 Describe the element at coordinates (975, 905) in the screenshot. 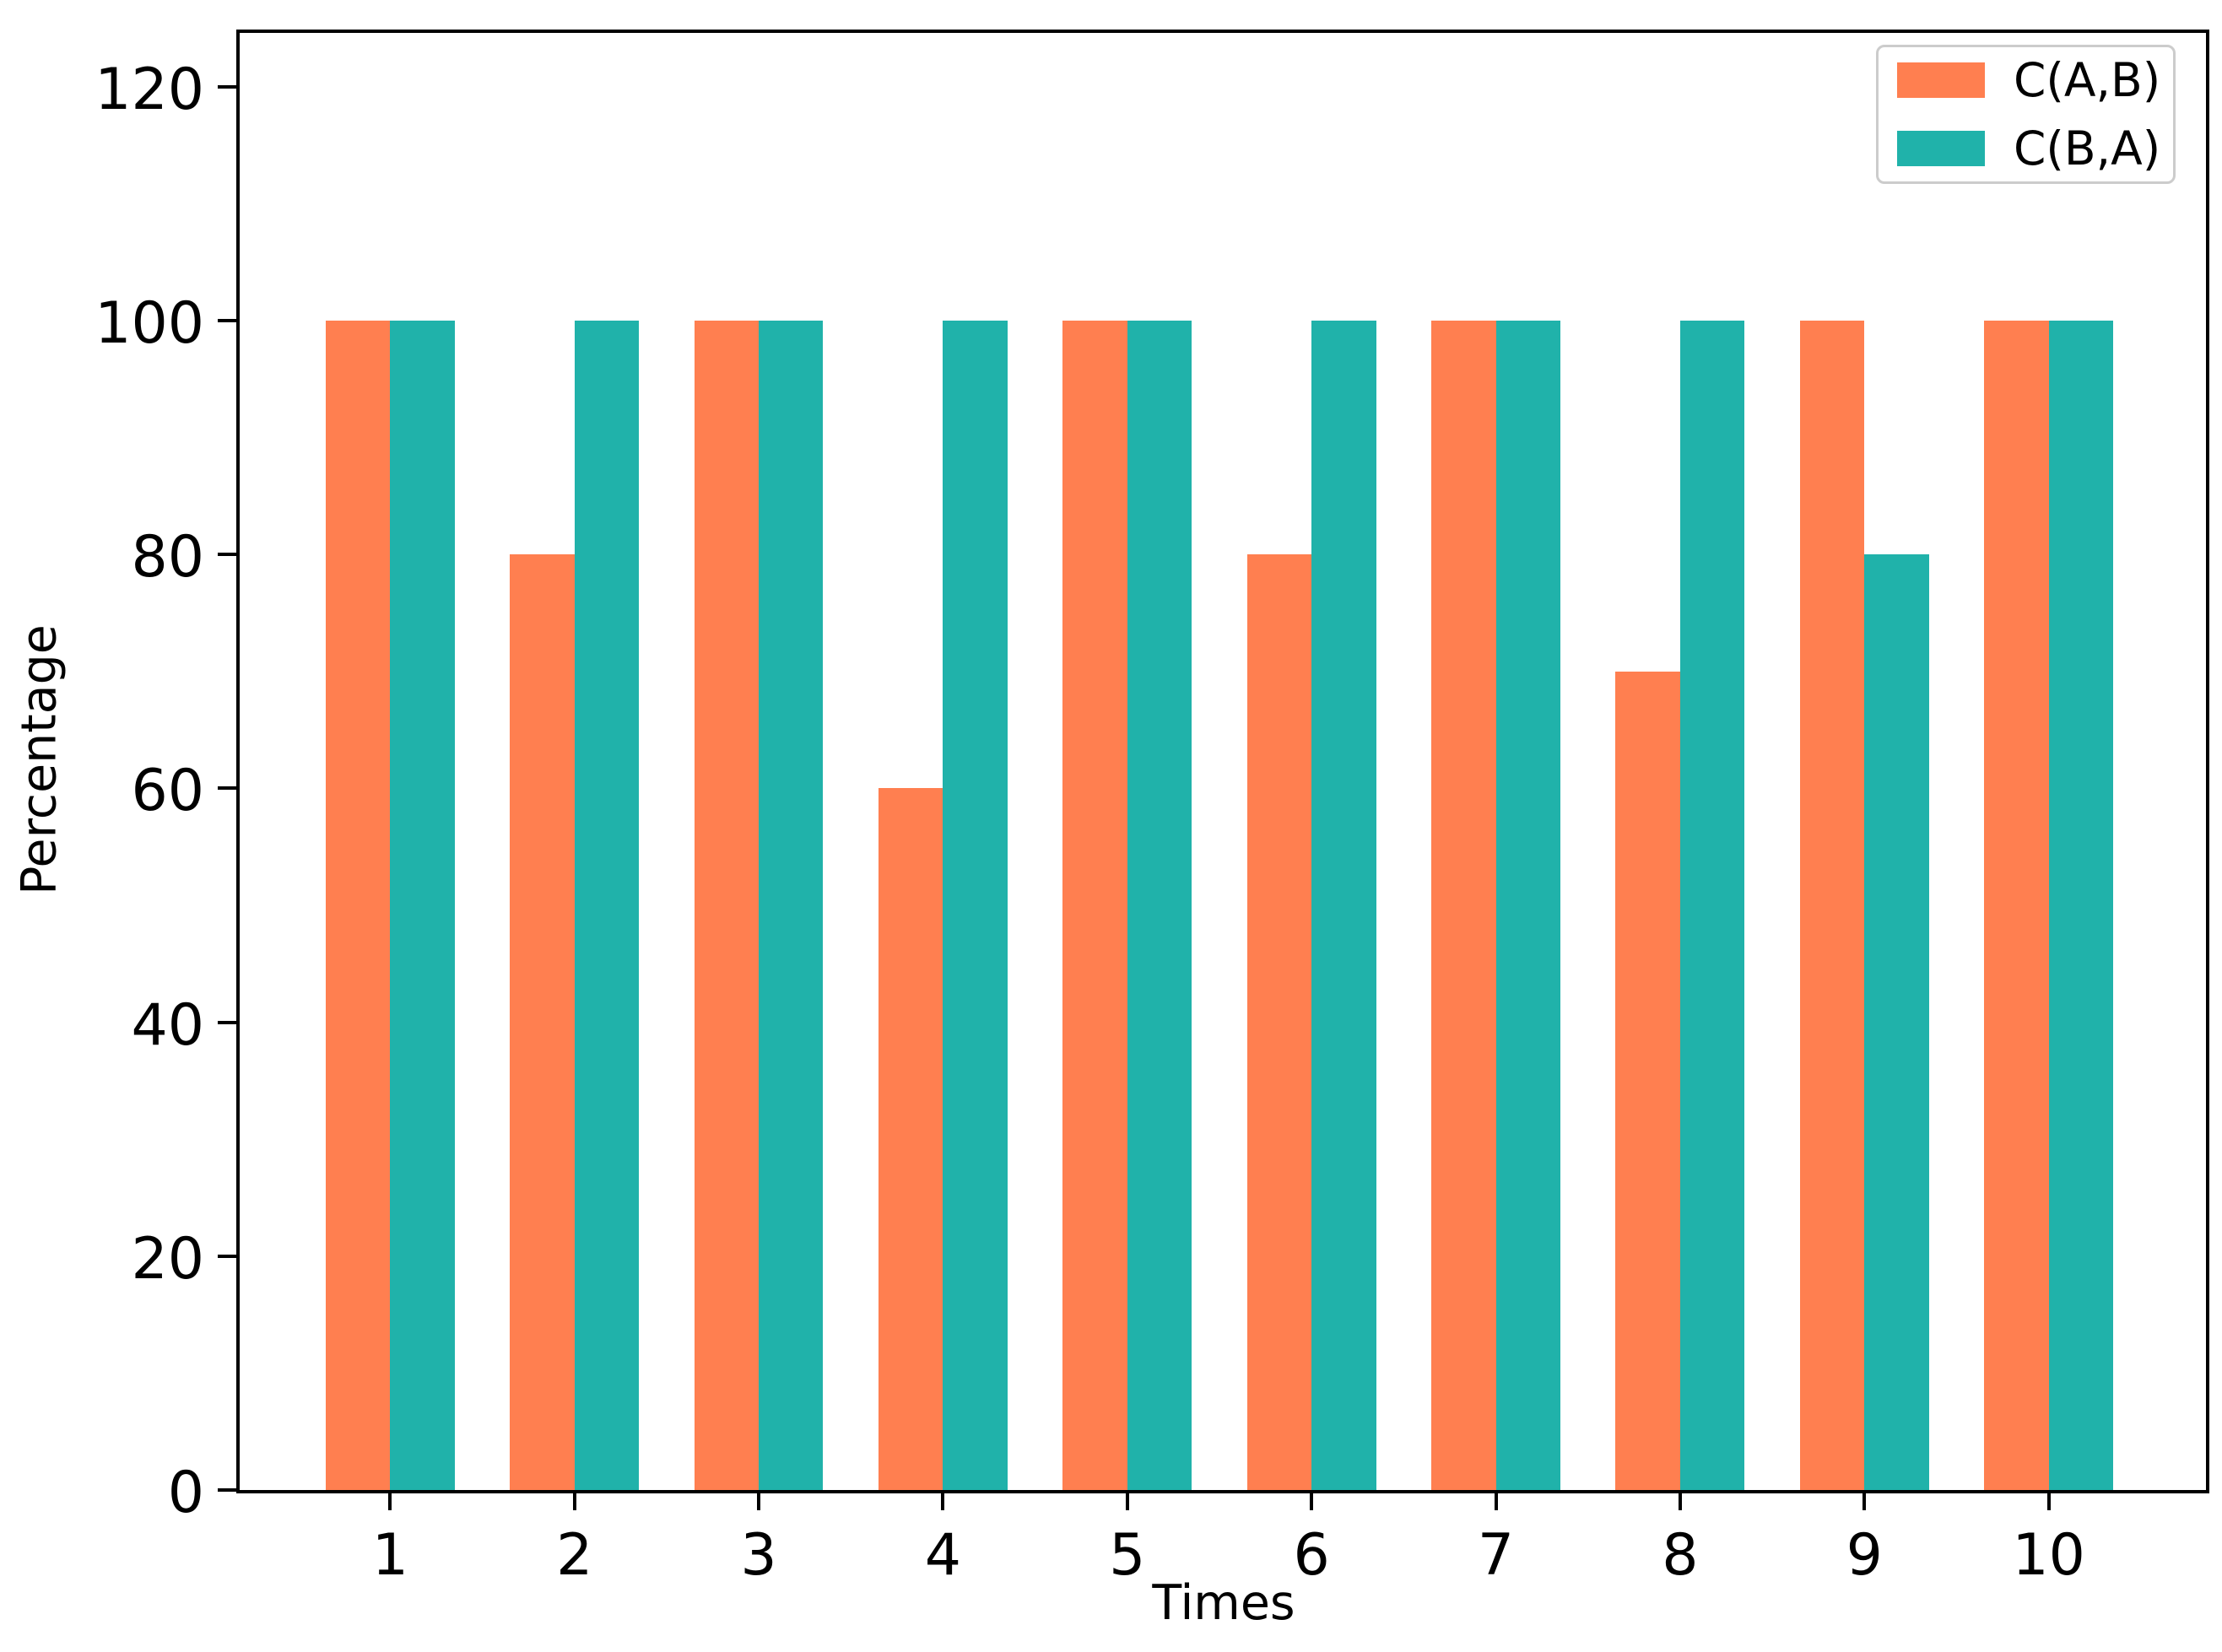

I see `bar-C(B,A)-x4` at that location.